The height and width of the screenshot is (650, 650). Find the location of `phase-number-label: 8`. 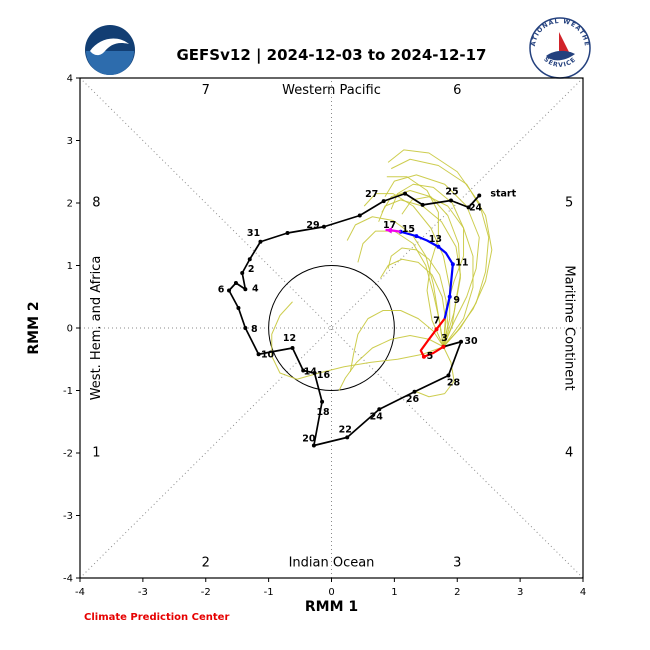

phase-number-label: 8 is located at coordinates (96, 203).